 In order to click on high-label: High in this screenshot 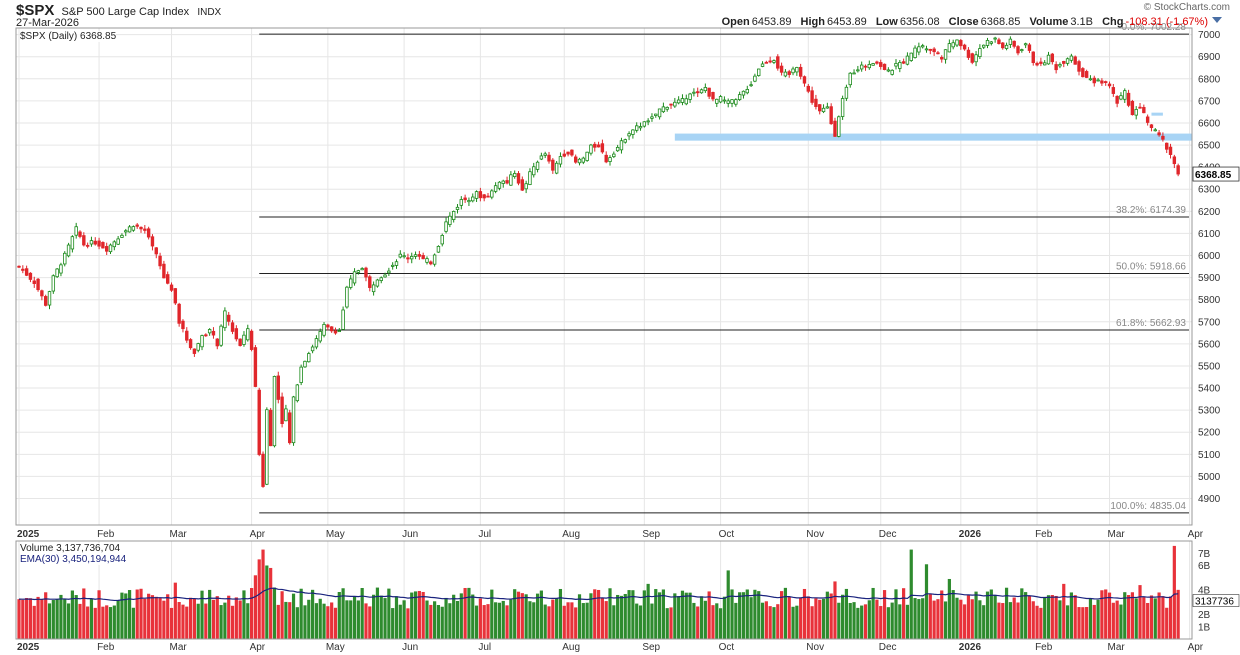, I will do `click(812, 22)`.